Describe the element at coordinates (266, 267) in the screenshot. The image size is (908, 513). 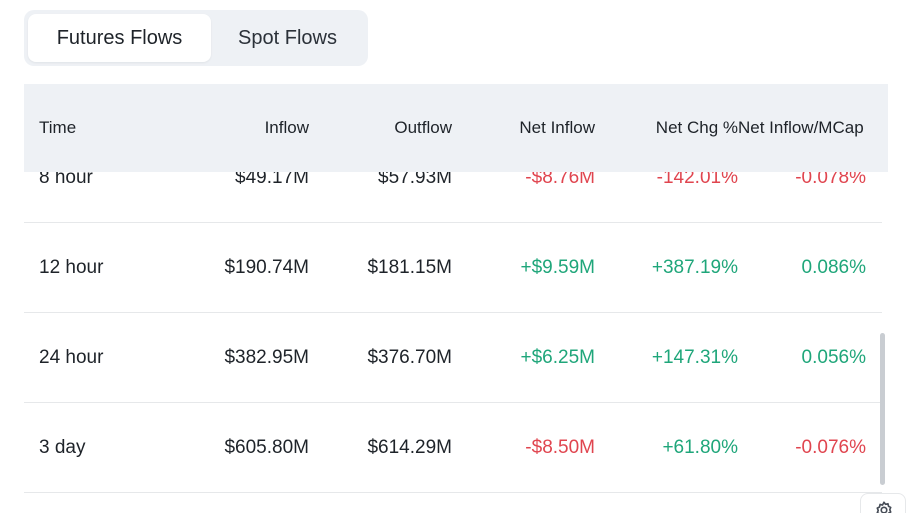
I see `cell-inflow: $190.74M` at that location.